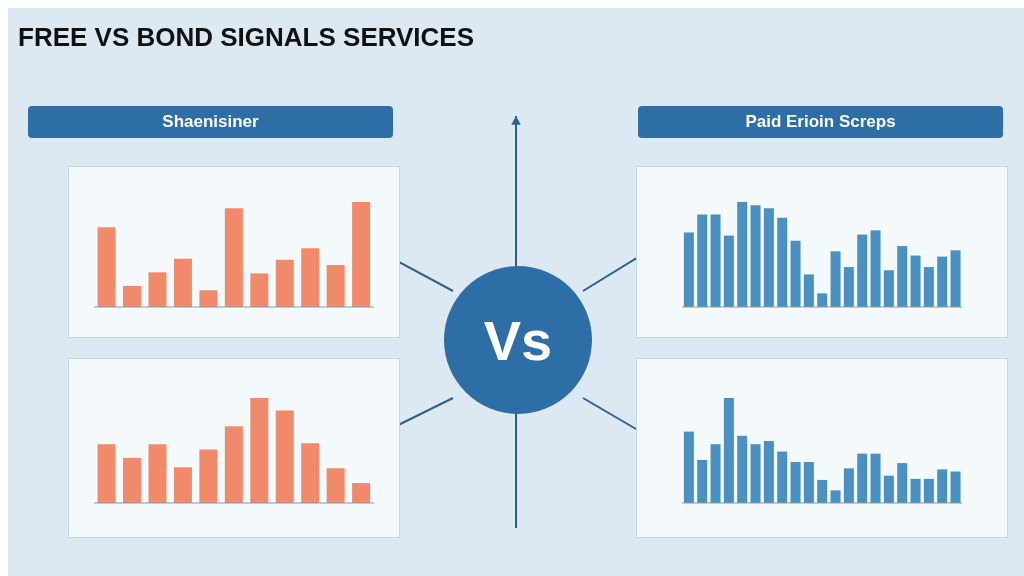 This screenshot has height=576, width=1024. Describe the element at coordinates (210, 122) in the screenshot. I see `chart-subtitle: Shaenisiner` at that location.